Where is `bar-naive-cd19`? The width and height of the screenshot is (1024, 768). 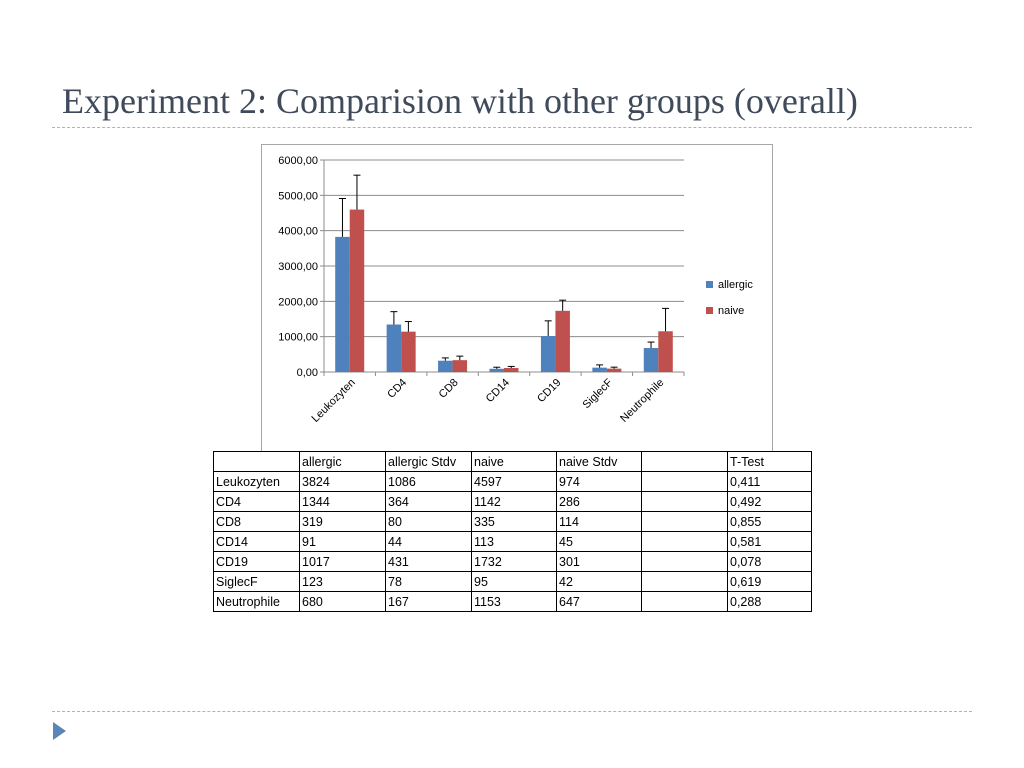
bar-naive-cd19 is located at coordinates (562, 341).